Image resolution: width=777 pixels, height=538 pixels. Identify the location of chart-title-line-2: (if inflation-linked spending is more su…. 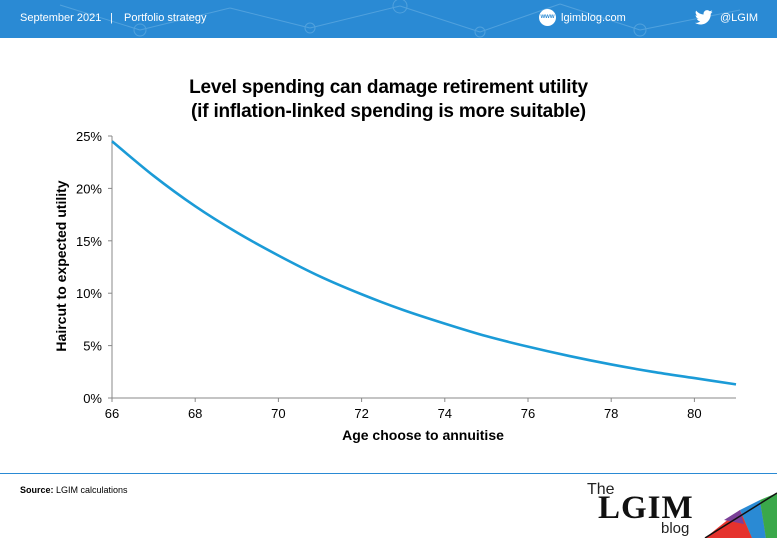
(388, 111).